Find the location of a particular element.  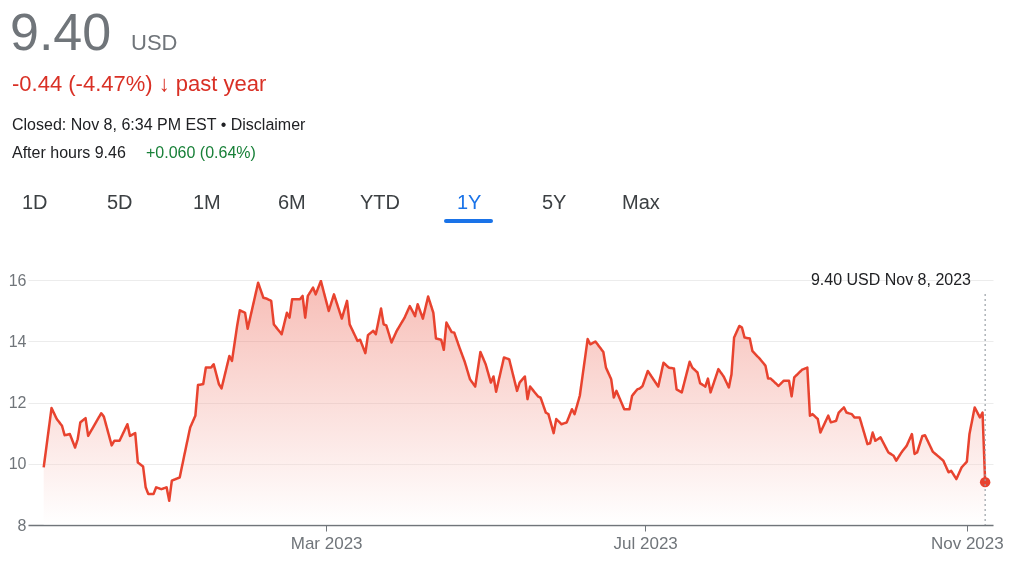

text: 1M is located at coordinates (207, 202).